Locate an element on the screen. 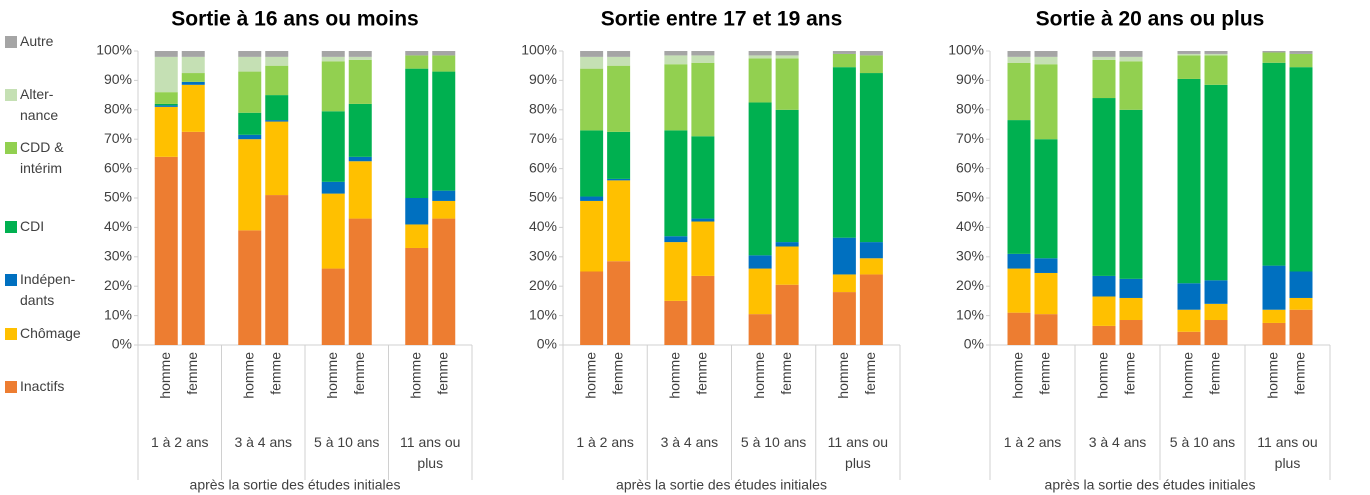 This screenshot has width=1370, height=495. group-label: 11 ans ou plus is located at coordinates (858, 452).